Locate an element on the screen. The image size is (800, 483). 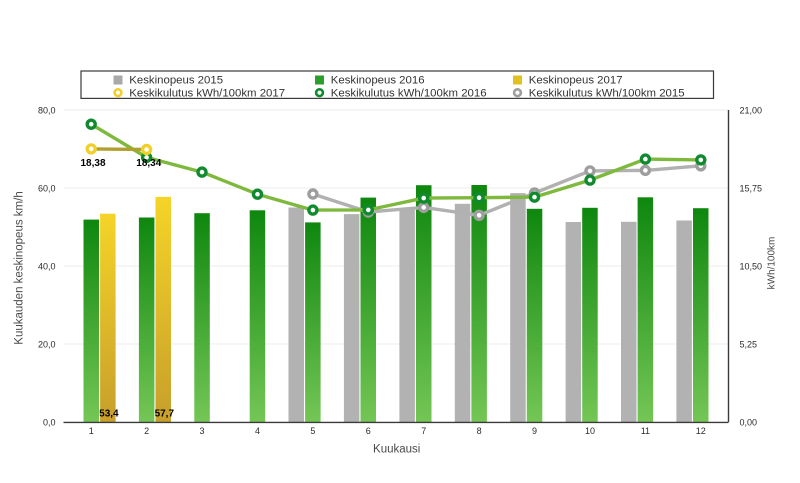
svg-text: Keskikulutus kWh/100km 2015 is located at coordinates (607, 93).